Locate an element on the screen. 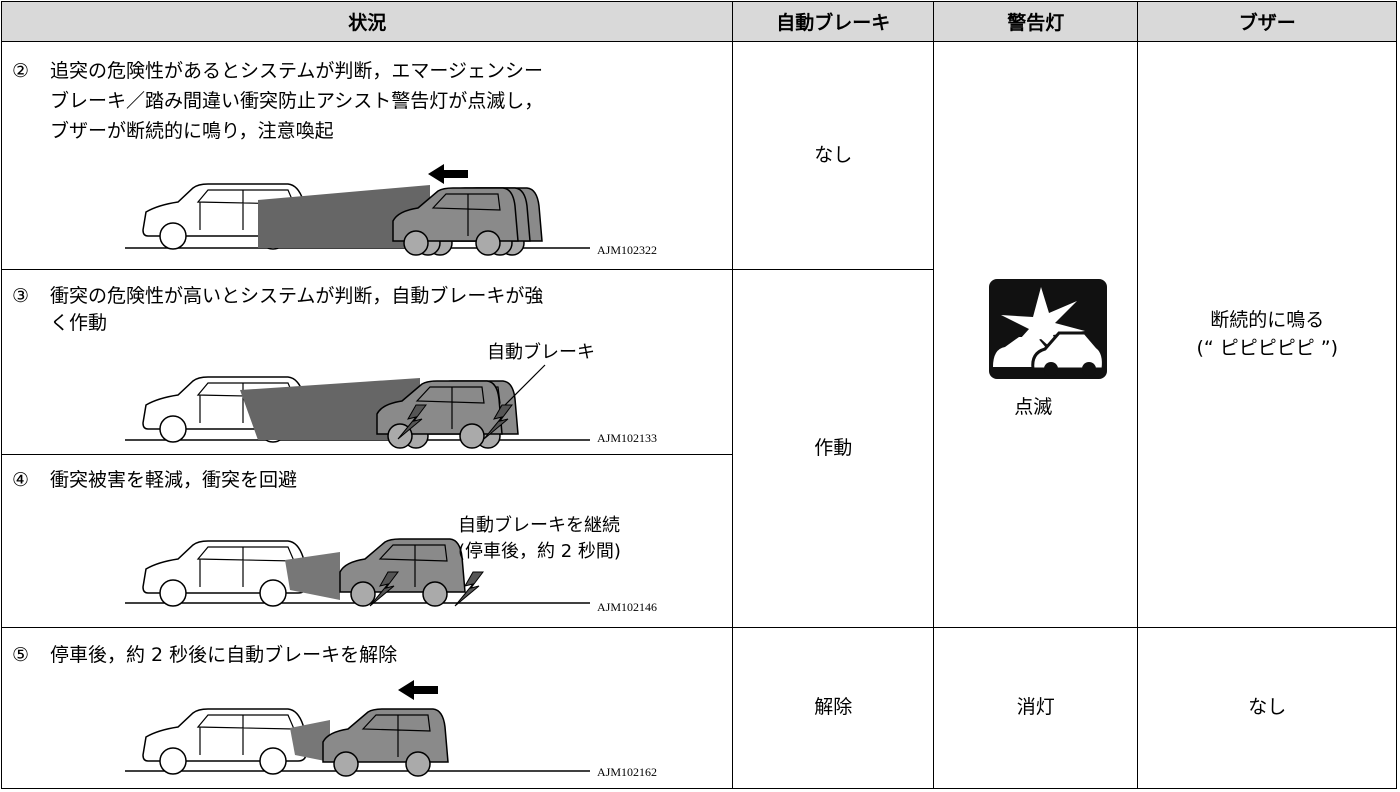  brake-cell: なし is located at coordinates (833, 156).